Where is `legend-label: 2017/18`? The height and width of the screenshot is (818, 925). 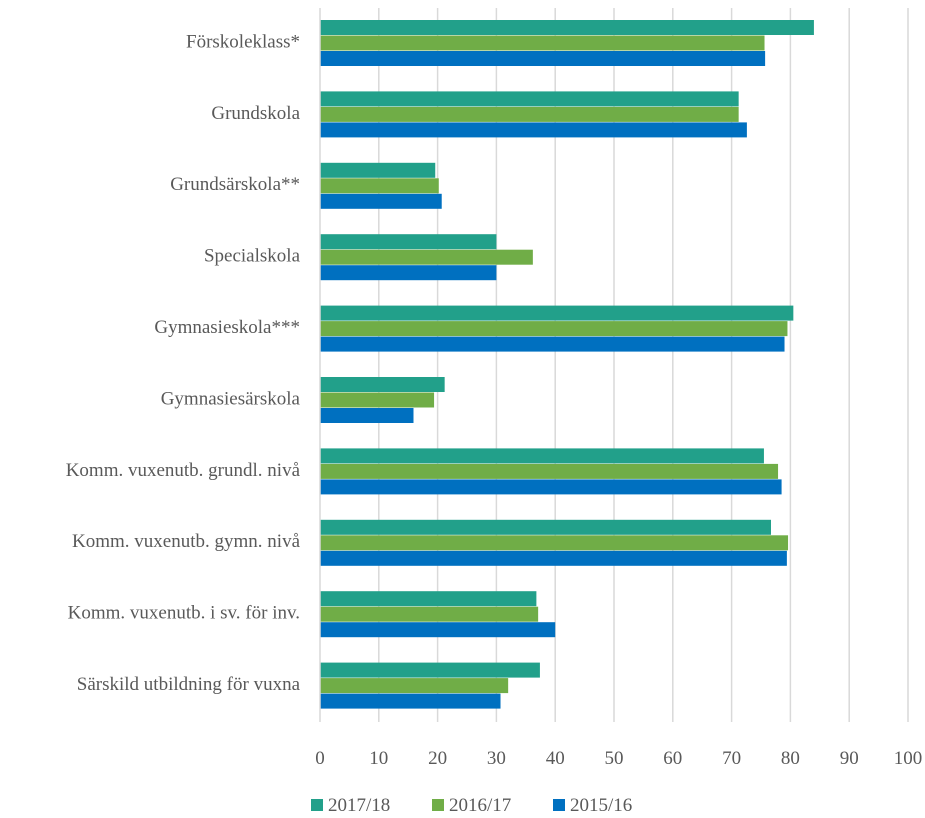
legend-label: 2017/18 is located at coordinates (359, 805).